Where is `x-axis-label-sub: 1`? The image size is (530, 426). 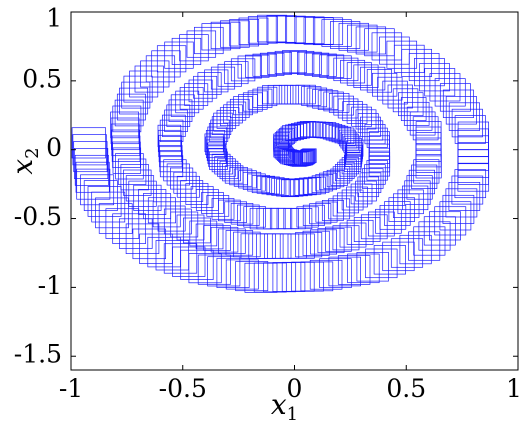
x-axis-label-sub: 1 is located at coordinates (292, 414).